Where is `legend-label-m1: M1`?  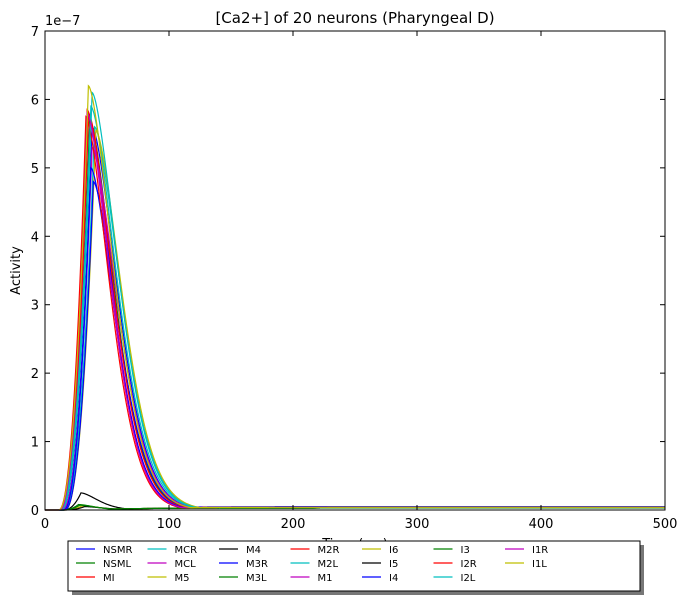
legend-label-m1: M1 is located at coordinates (325, 578).